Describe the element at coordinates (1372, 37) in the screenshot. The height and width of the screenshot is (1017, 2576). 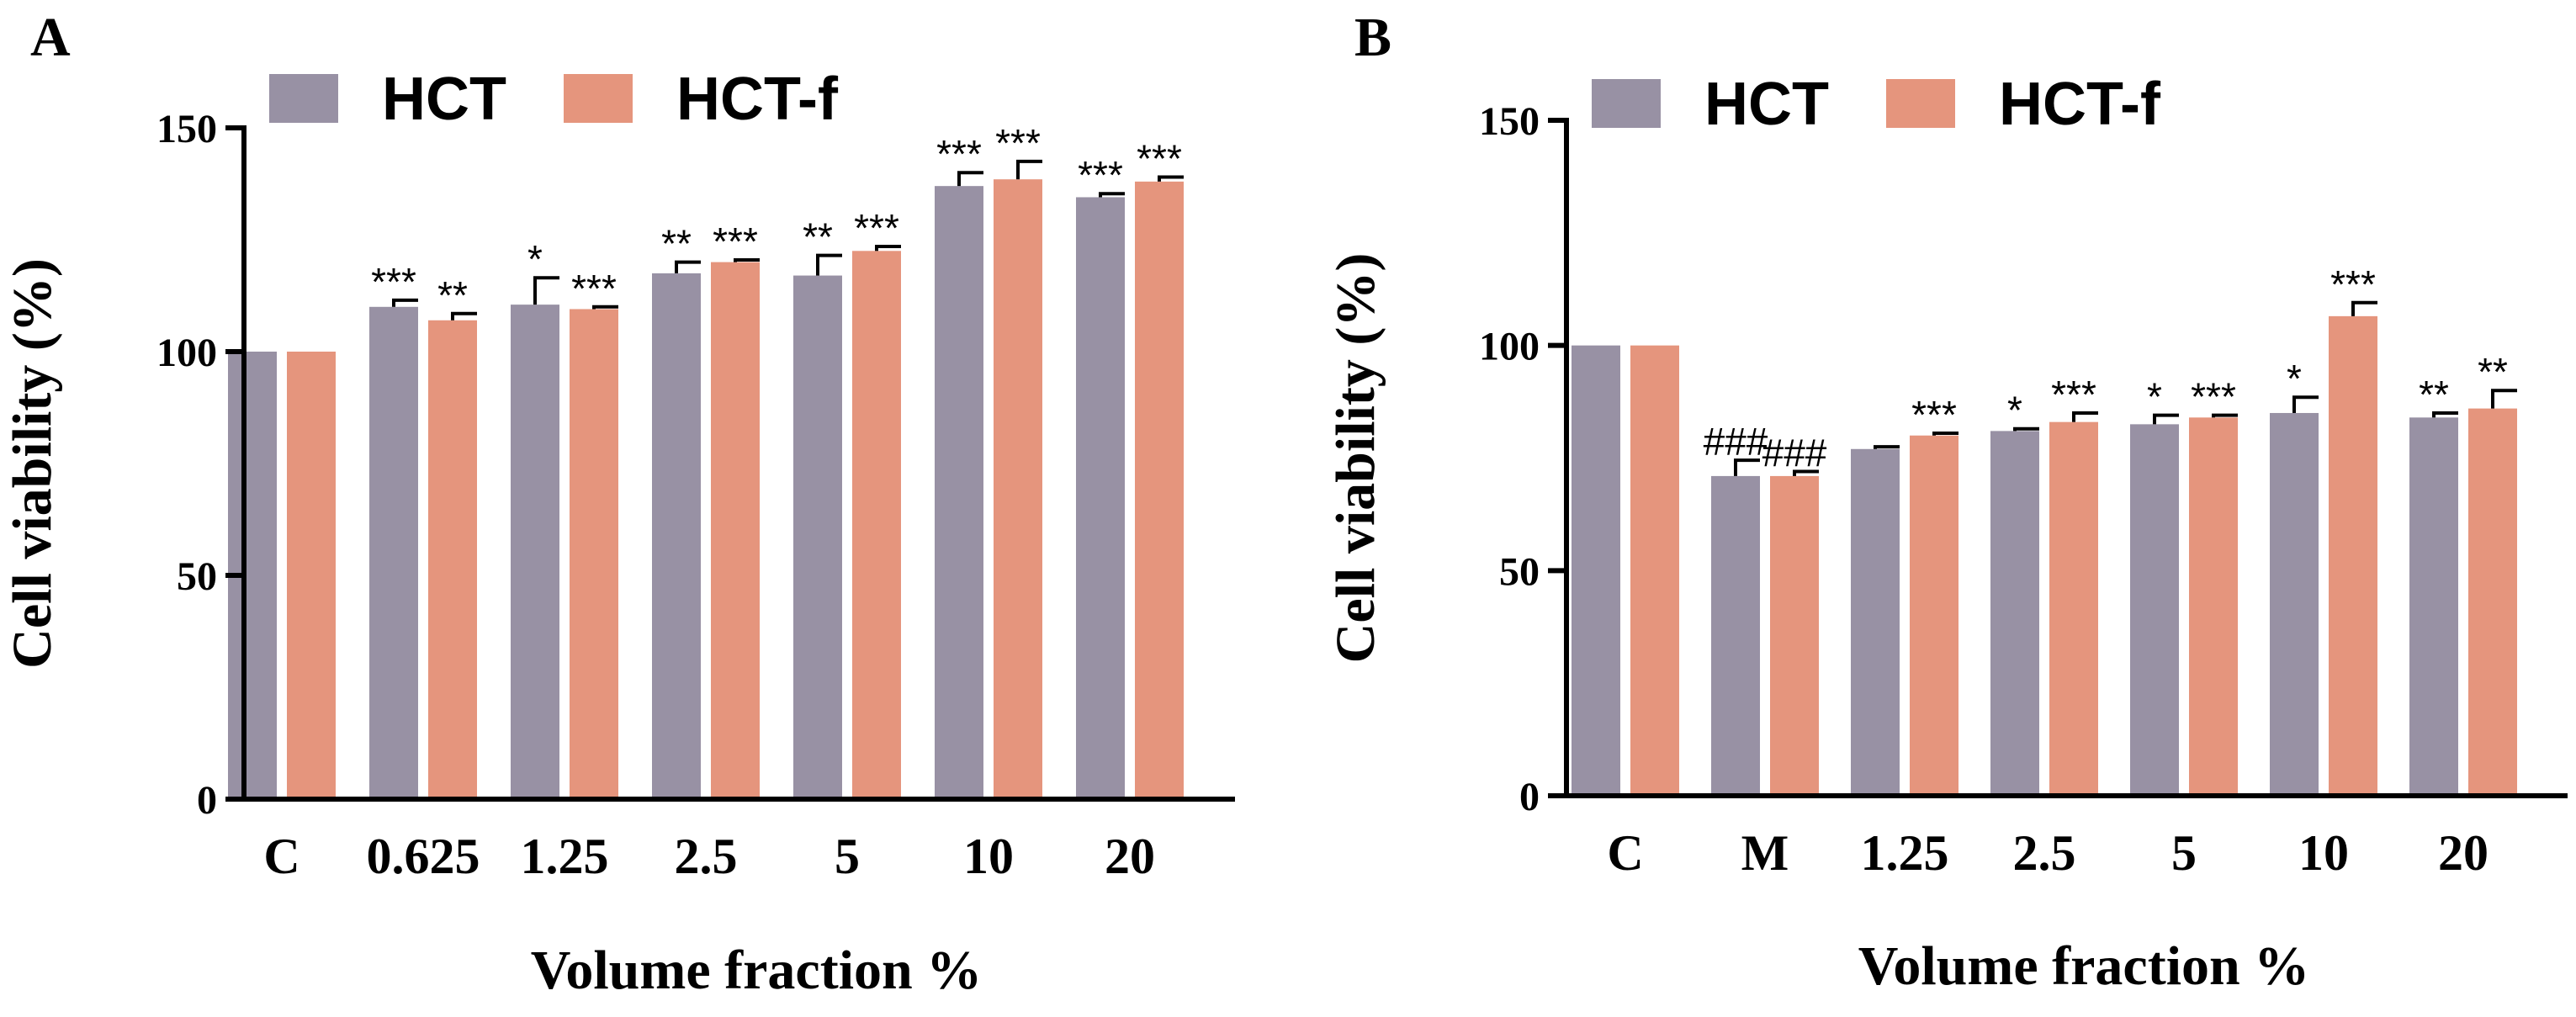
I see `panel-label: B` at that location.